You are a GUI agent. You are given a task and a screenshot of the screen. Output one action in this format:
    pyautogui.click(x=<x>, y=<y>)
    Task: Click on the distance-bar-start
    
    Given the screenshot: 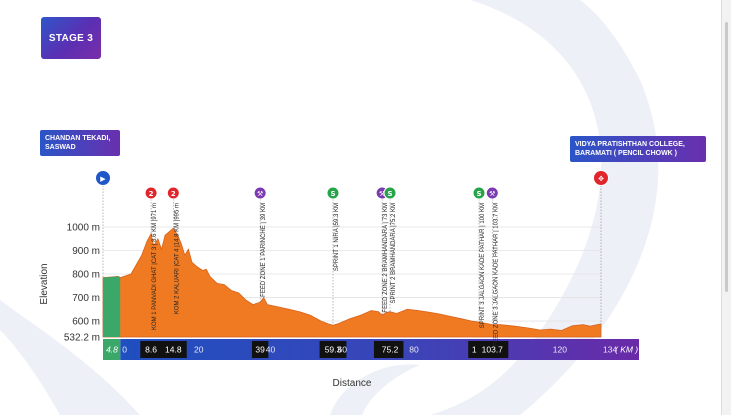 What is the action you would take?
    pyautogui.click(x=112, y=349)
    